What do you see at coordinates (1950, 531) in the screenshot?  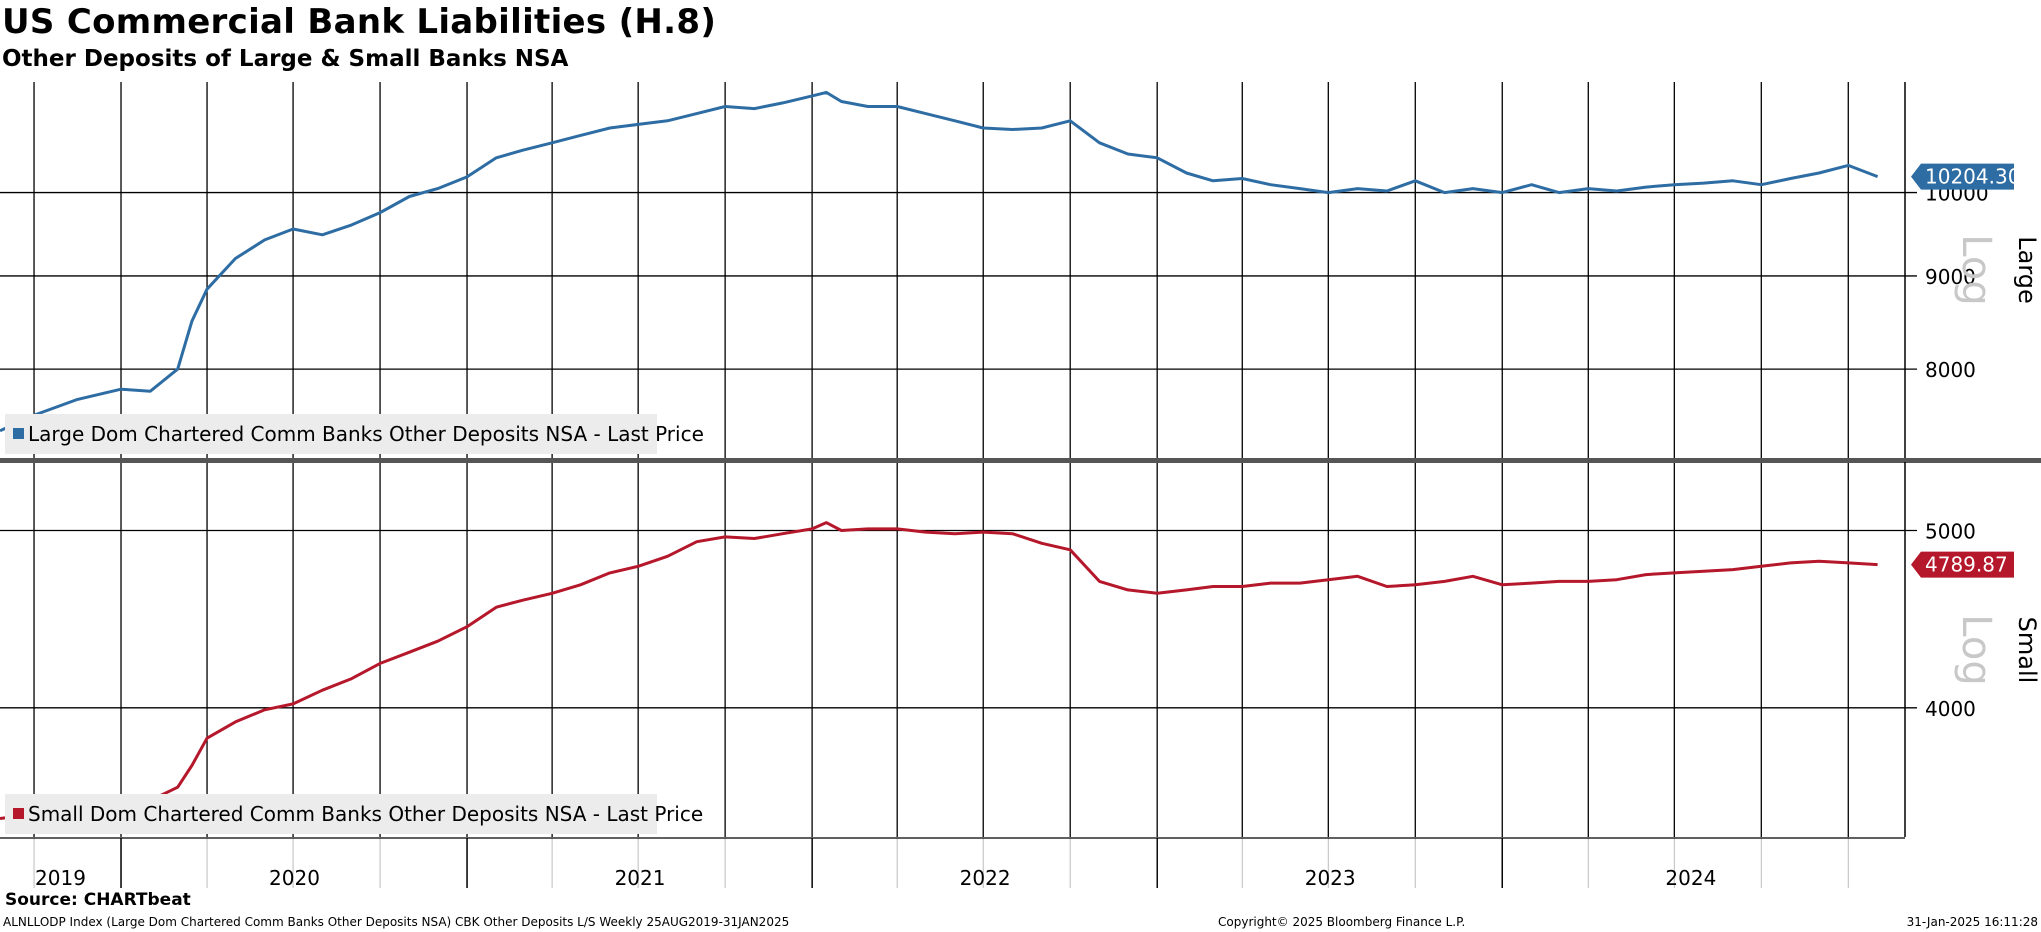 I see `y-tick-label: 5000` at bounding box center [1950, 531].